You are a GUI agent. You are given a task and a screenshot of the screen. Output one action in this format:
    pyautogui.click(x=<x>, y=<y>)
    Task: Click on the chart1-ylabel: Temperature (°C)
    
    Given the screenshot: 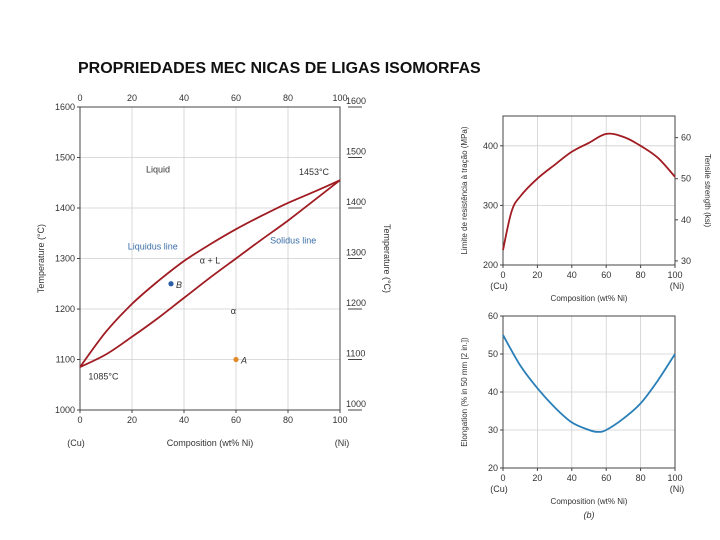 What is the action you would take?
    pyautogui.click(x=41, y=258)
    